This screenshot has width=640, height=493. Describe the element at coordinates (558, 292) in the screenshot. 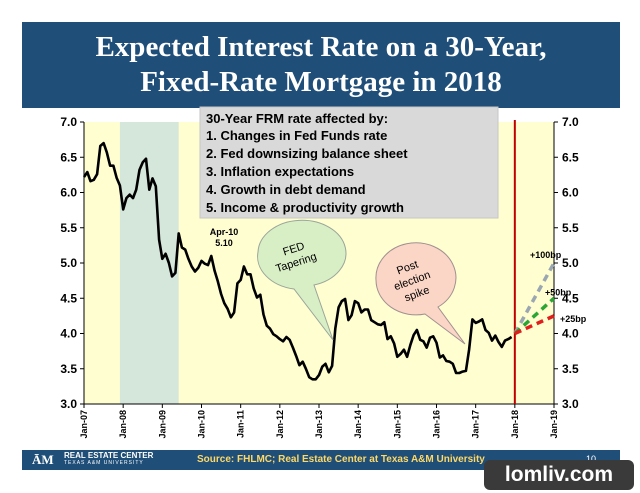

I see `projection-label: +50bp` at that location.